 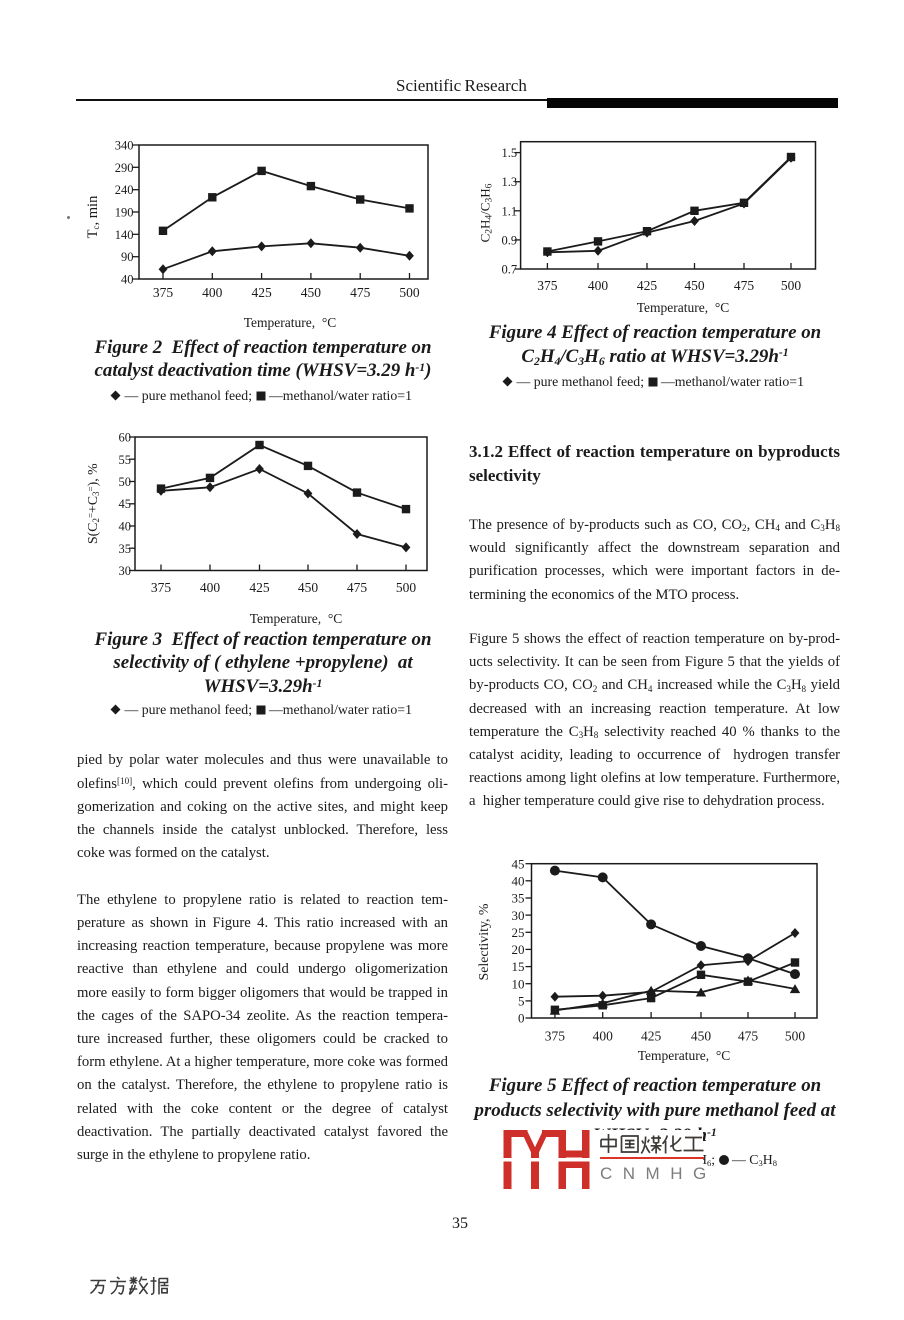 What do you see at coordinates (125, 438) in the screenshot?
I see `svg-text: 60` at bounding box center [125, 438].